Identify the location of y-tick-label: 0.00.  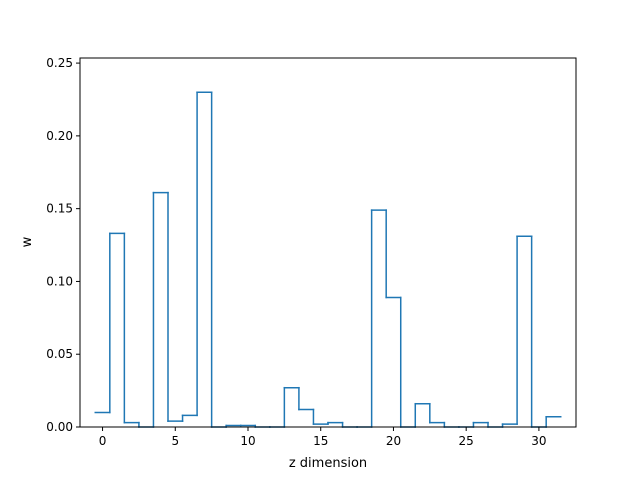
(59, 427).